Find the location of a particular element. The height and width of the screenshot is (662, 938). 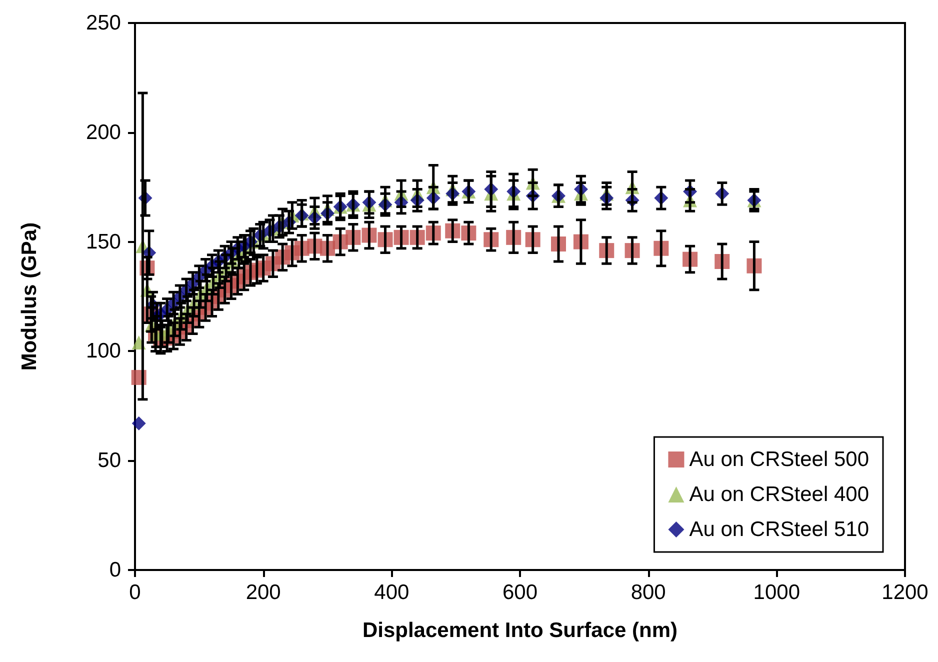

x-tick-label: 800 is located at coordinates (648, 592).